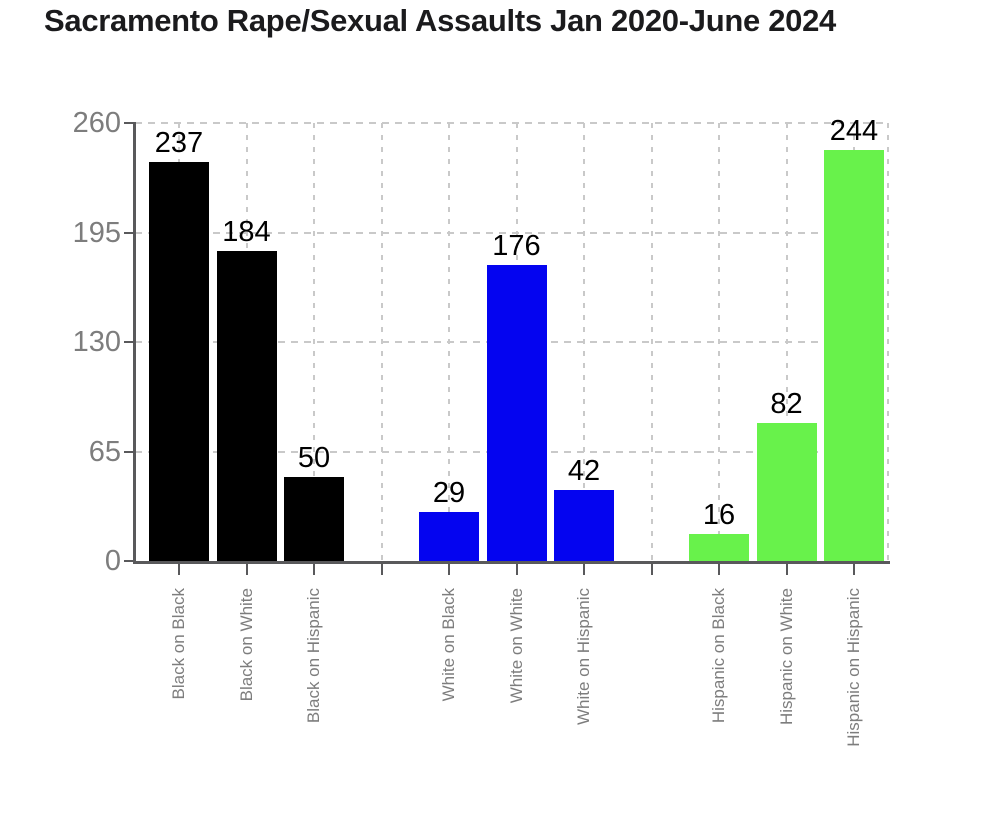  What do you see at coordinates (246, 406) in the screenshot?
I see `bar-black-on-white` at bounding box center [246, 406].